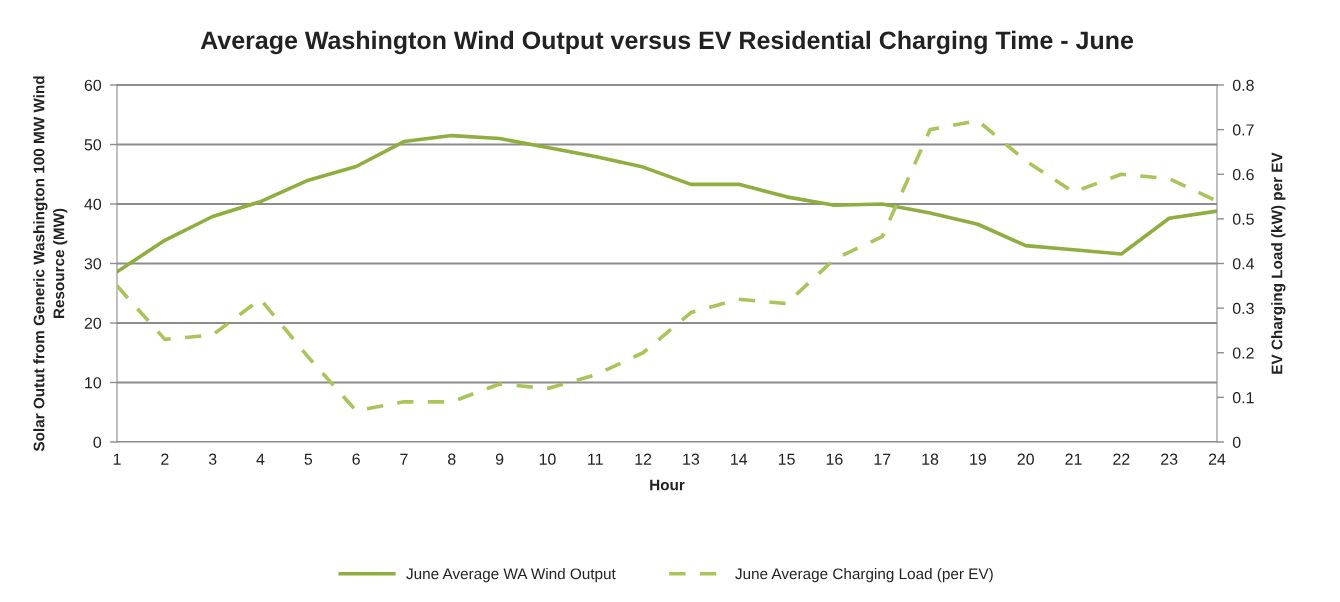 The image size is (1340, 602). What do you see at coordinates (834, 459) in the screenshot?
I see `x-tick-label: 16` at bounding box center [834, 459].